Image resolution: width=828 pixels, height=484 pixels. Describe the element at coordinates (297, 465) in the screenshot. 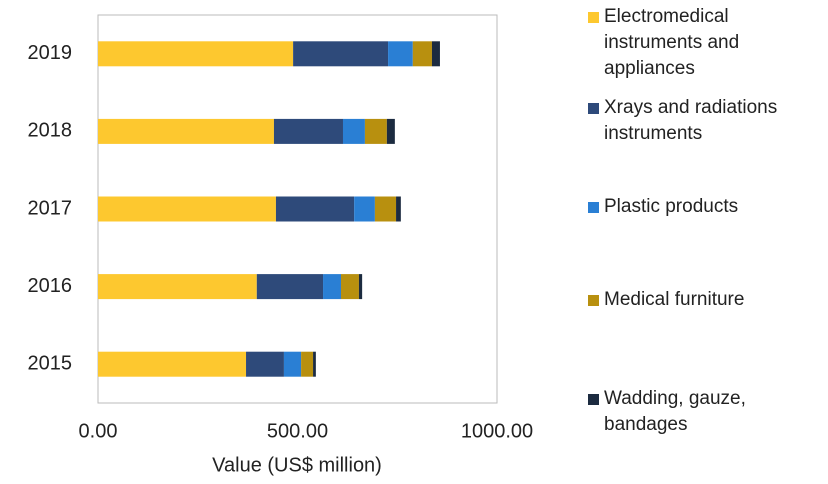

I see `x-axis-title: Value (US$ million)` at that location.